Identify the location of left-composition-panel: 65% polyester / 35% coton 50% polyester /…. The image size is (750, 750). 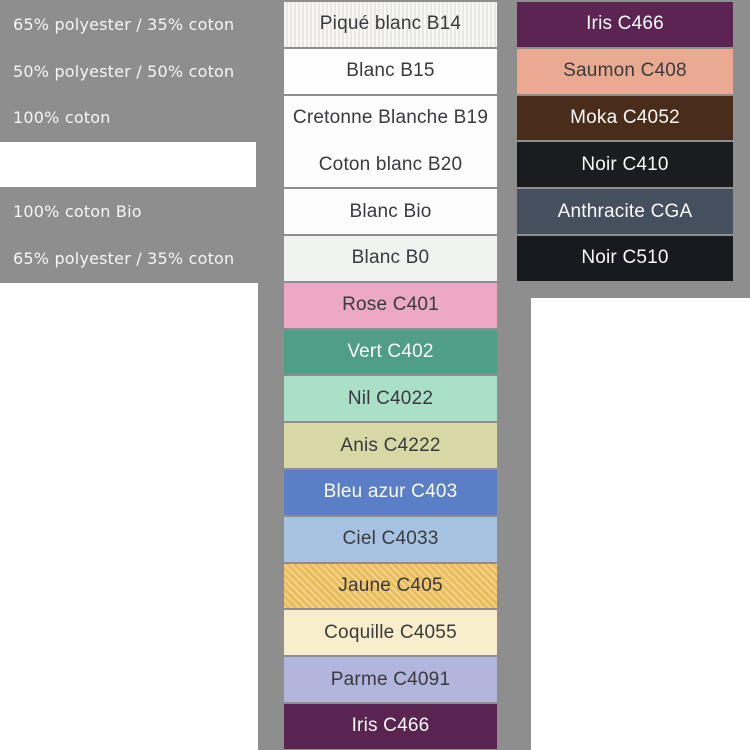
(129, 141).